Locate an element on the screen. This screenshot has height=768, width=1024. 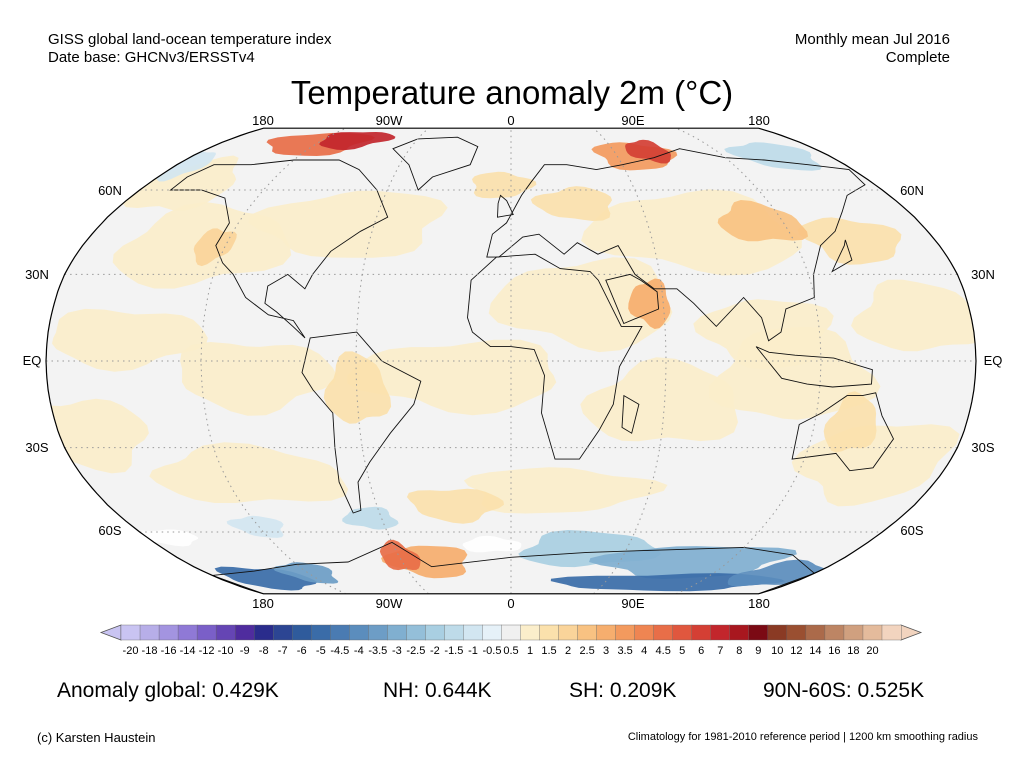
colorbar-tick-label: -16 is located at coordinates (169, 651).